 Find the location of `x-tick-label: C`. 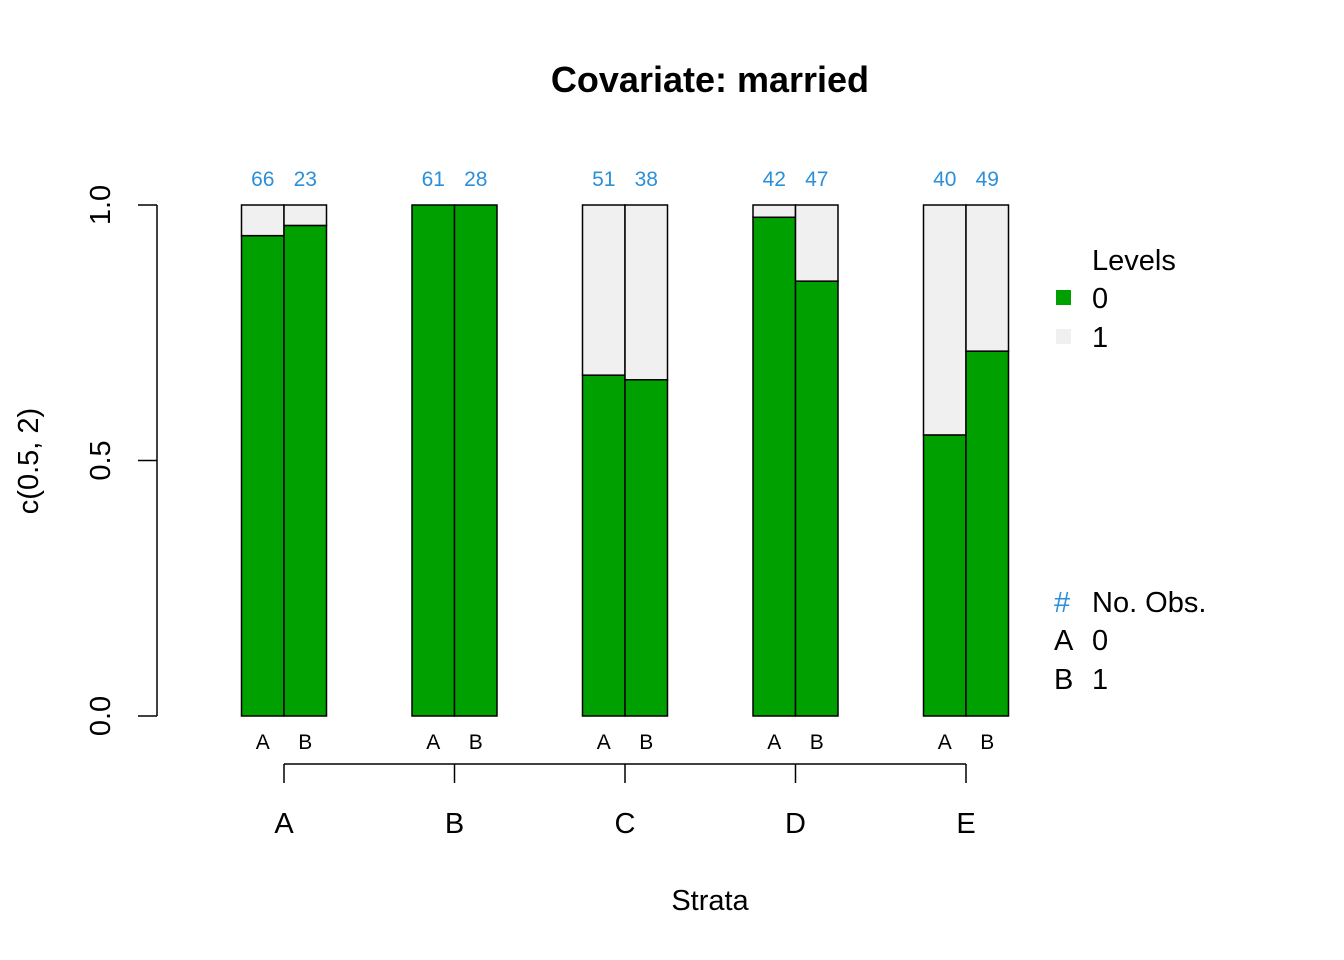

x-tick-label: C is located at coordinates (625, 824).